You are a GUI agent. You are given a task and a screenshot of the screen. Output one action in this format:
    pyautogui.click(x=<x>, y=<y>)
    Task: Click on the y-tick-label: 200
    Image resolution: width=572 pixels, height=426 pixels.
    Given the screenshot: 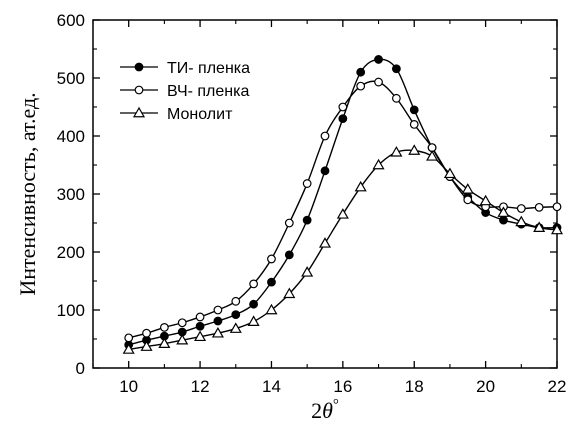 What is the action you would take?
    pyautogui.click(x=71, y=252)
    